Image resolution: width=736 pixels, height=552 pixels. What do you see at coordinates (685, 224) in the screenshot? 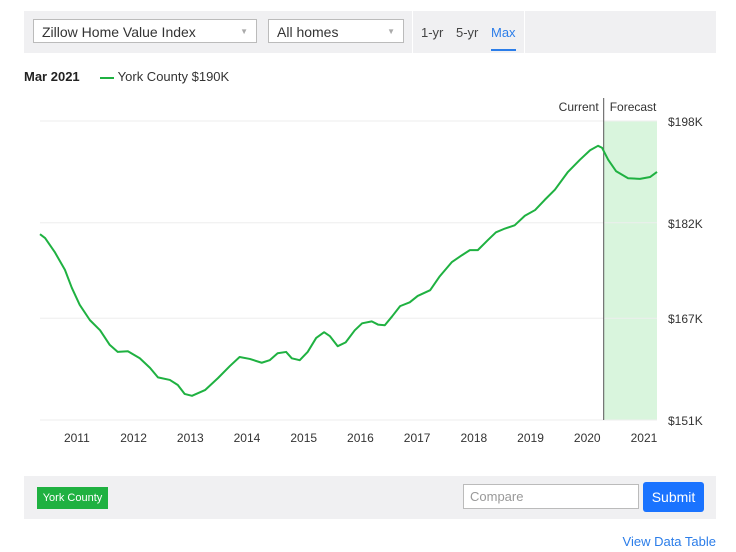
I see `y-tick-label: $182K` at bounding box center [685, 224].